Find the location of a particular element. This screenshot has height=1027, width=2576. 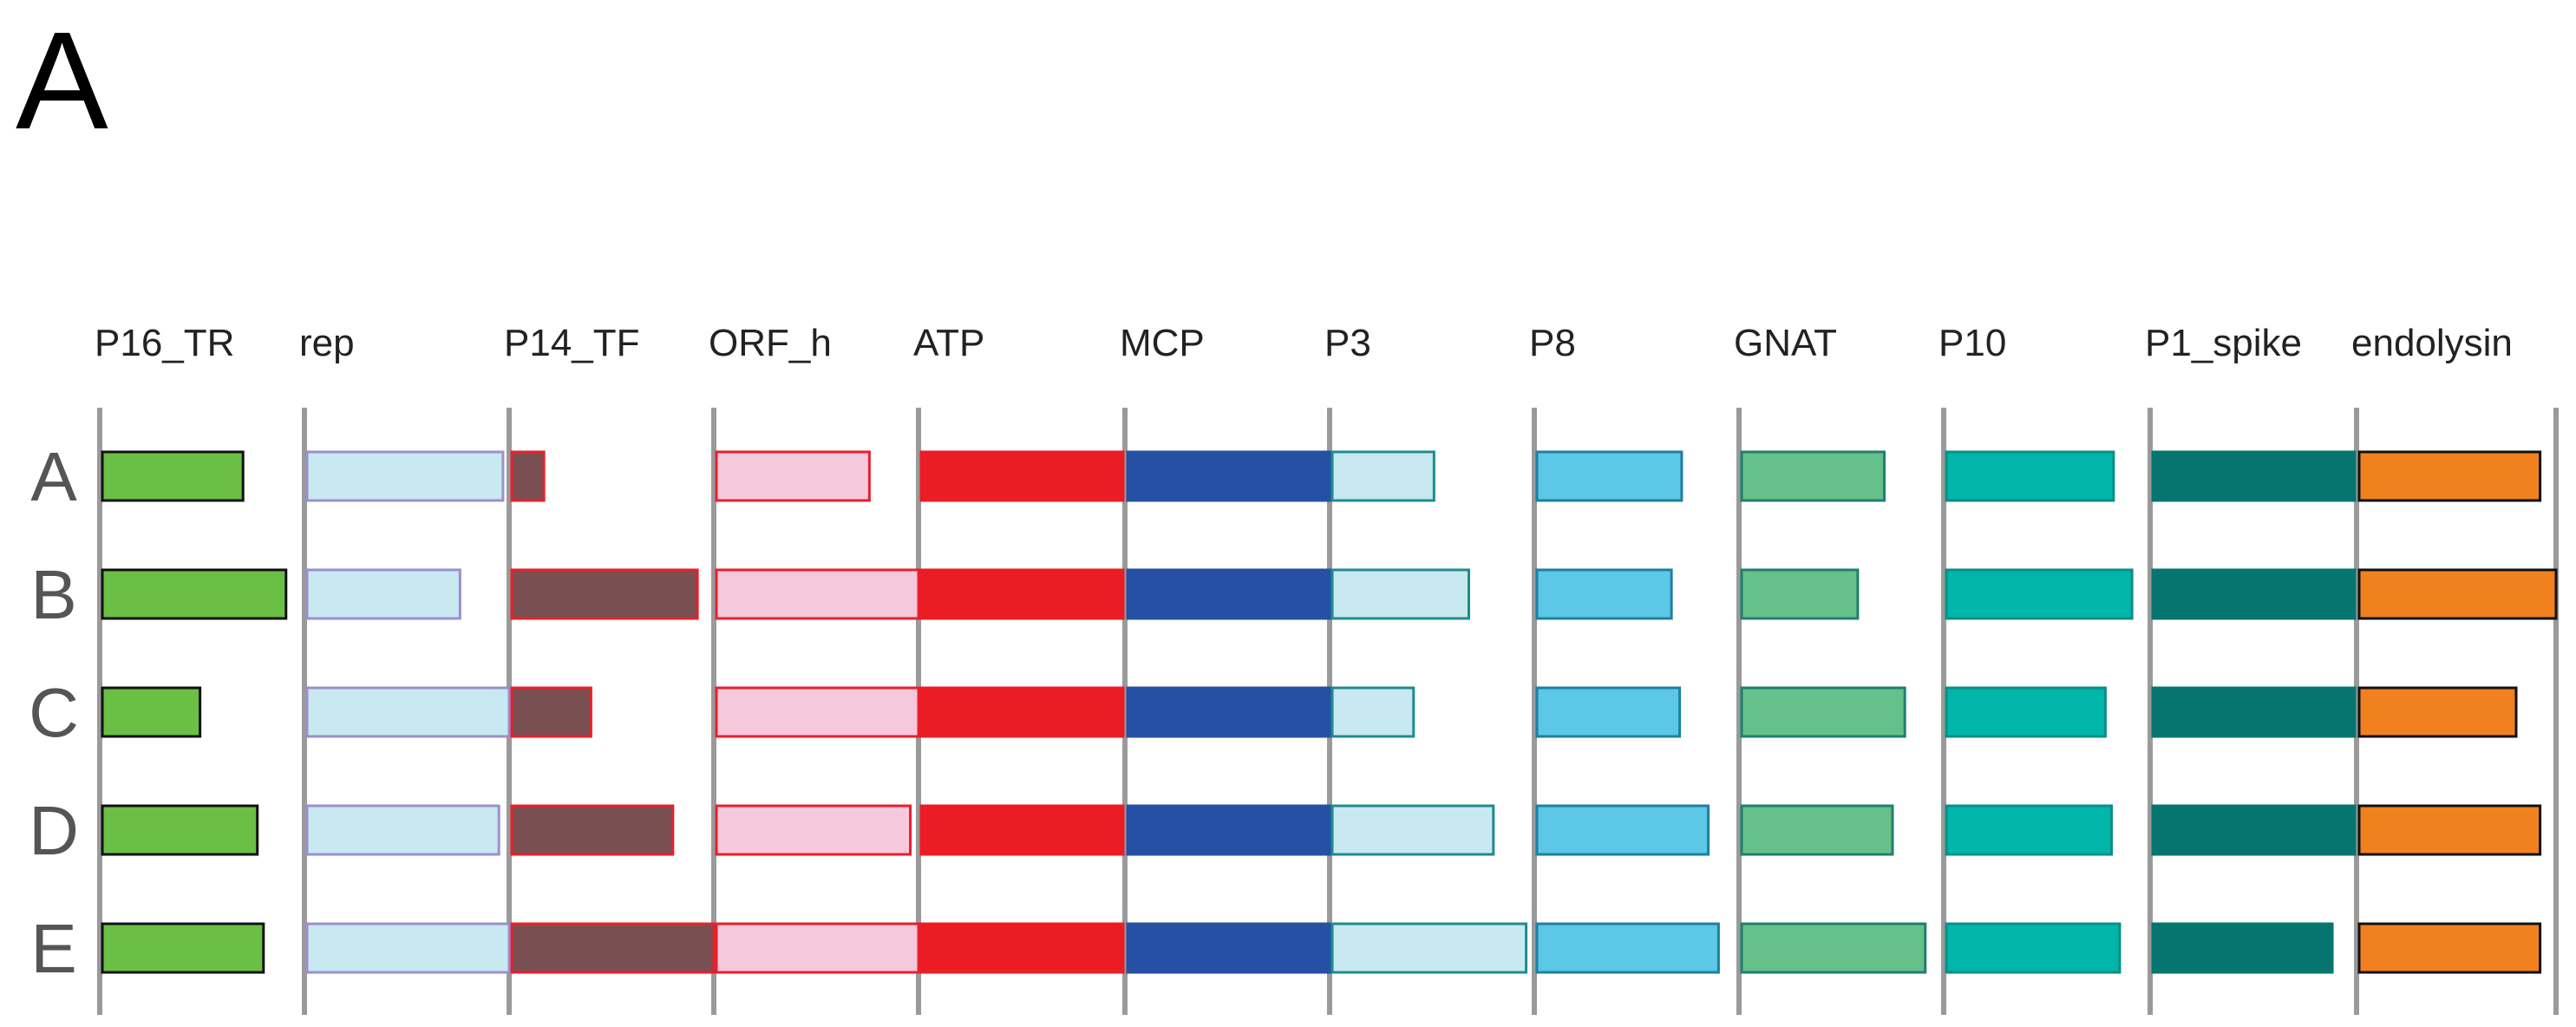

bar-c-p8 is located at coordinates (1608, 712).